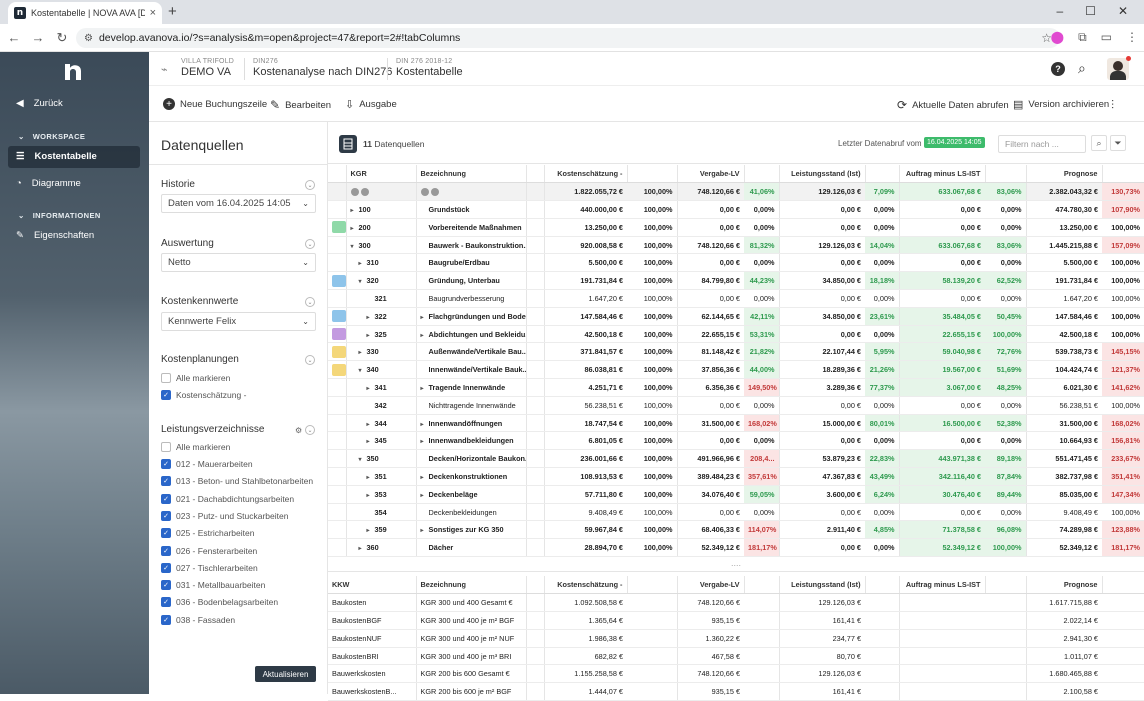  Describe the element at coordinates (380, 530) in the screenshot. I see `kgr-cell: ▸ 359` at that location.